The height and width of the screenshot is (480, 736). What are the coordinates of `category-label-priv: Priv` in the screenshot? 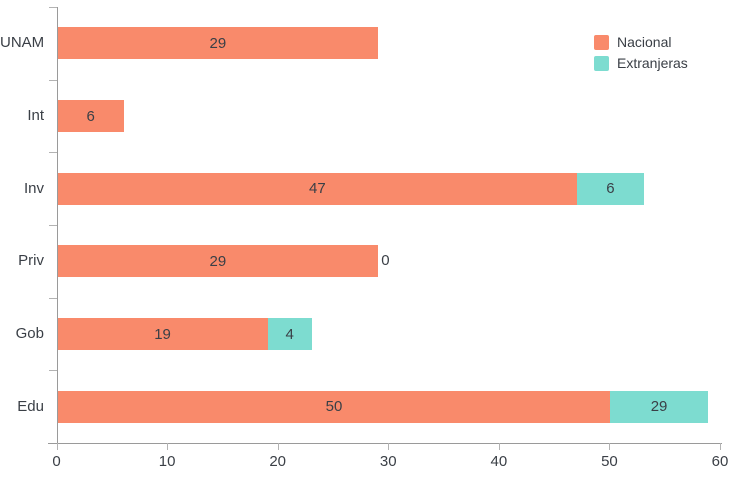 It's located at (31, 261).